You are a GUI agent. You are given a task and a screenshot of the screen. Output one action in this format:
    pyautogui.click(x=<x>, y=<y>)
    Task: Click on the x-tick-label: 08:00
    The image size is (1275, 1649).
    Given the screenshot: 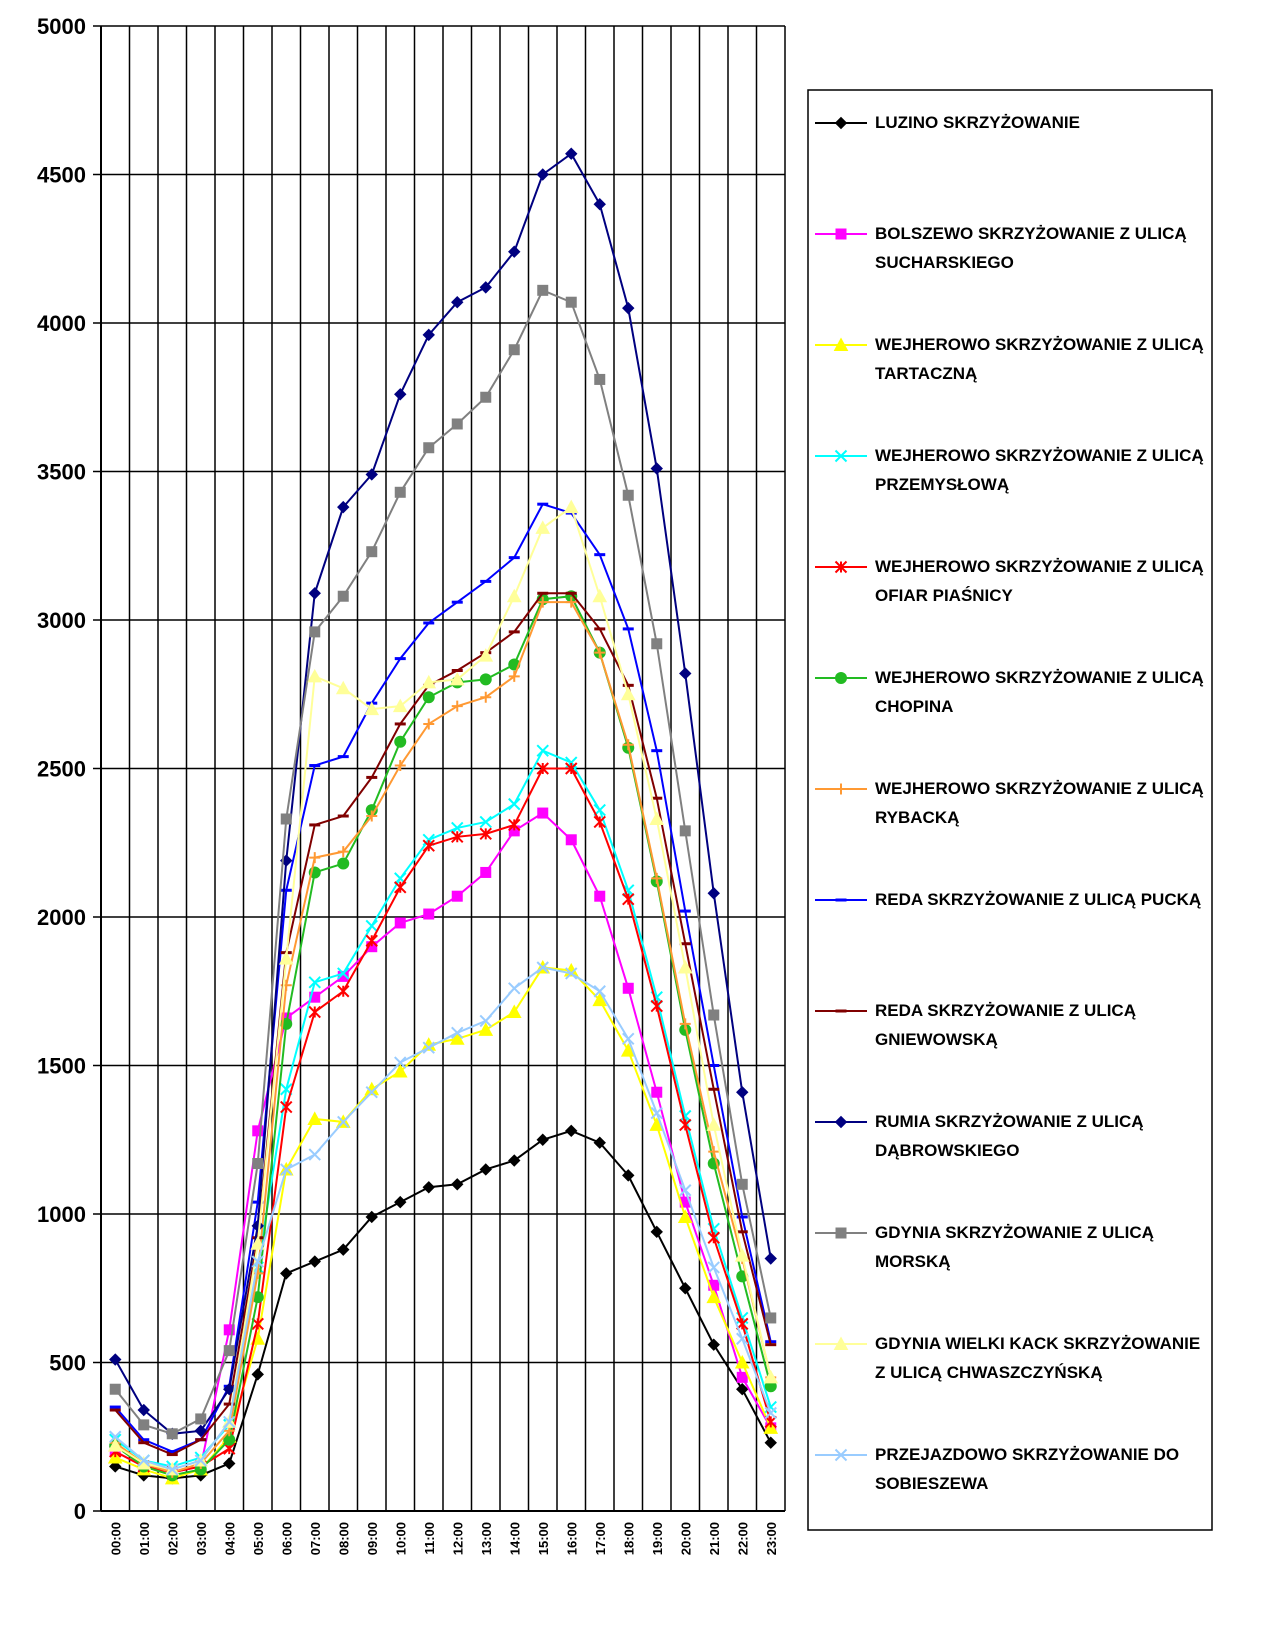 What is the action you would take?
    pyautogui.click(x=343, y=1538)
    